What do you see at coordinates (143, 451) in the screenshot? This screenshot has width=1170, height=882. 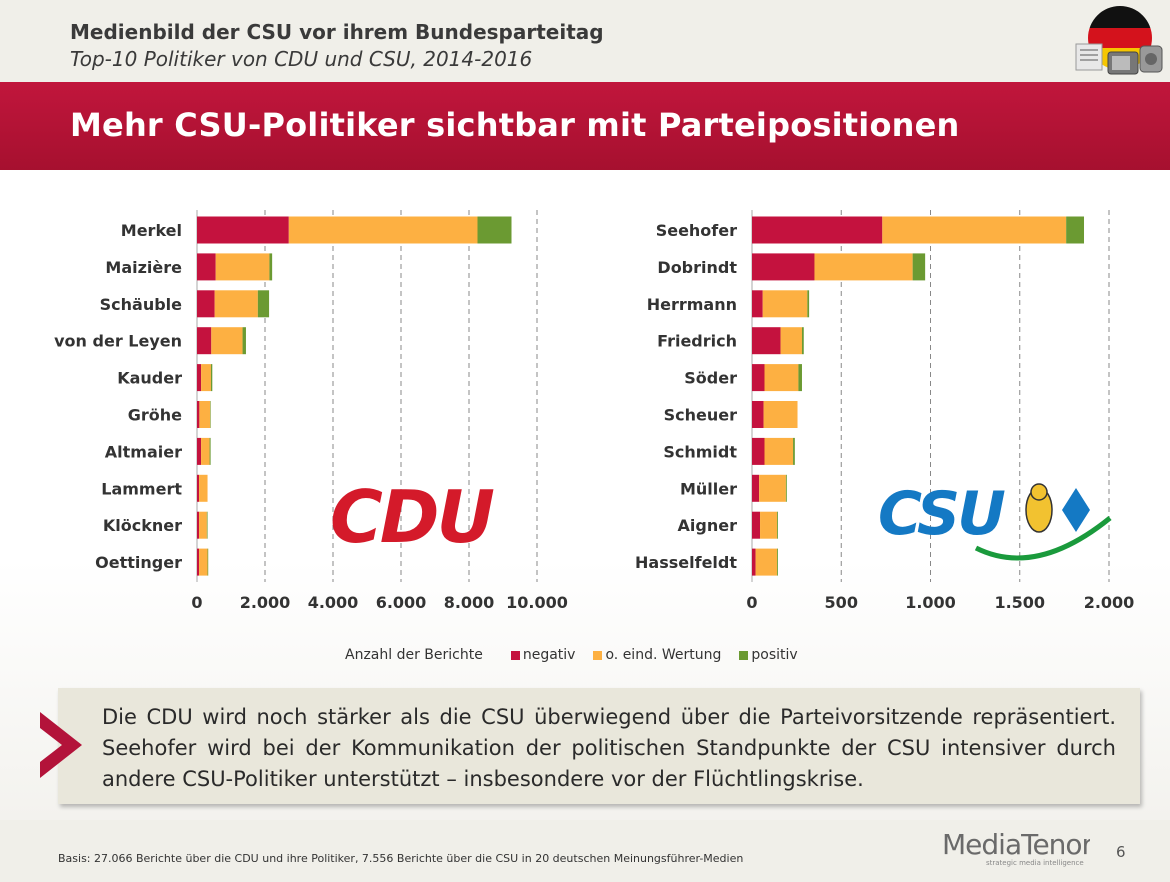 I see `category-label-cdu: Altmaier` at bounding box center [143, 451].